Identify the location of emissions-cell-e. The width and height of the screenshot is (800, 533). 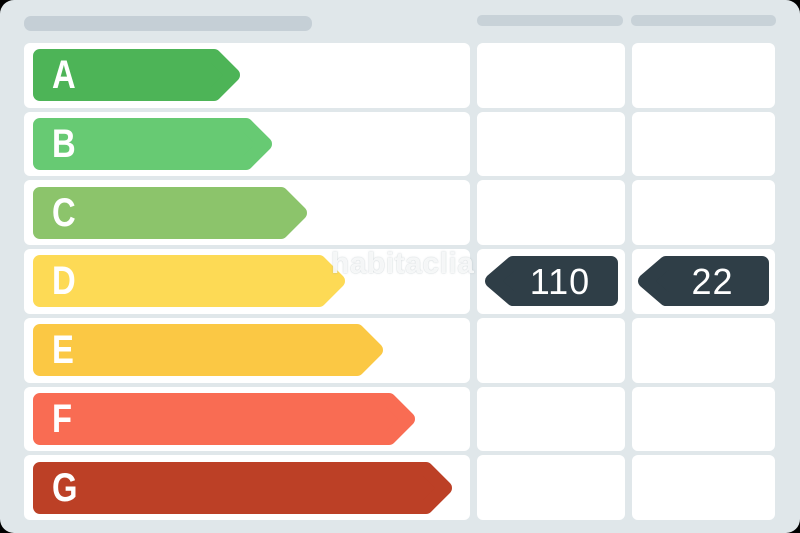
(703, 350).